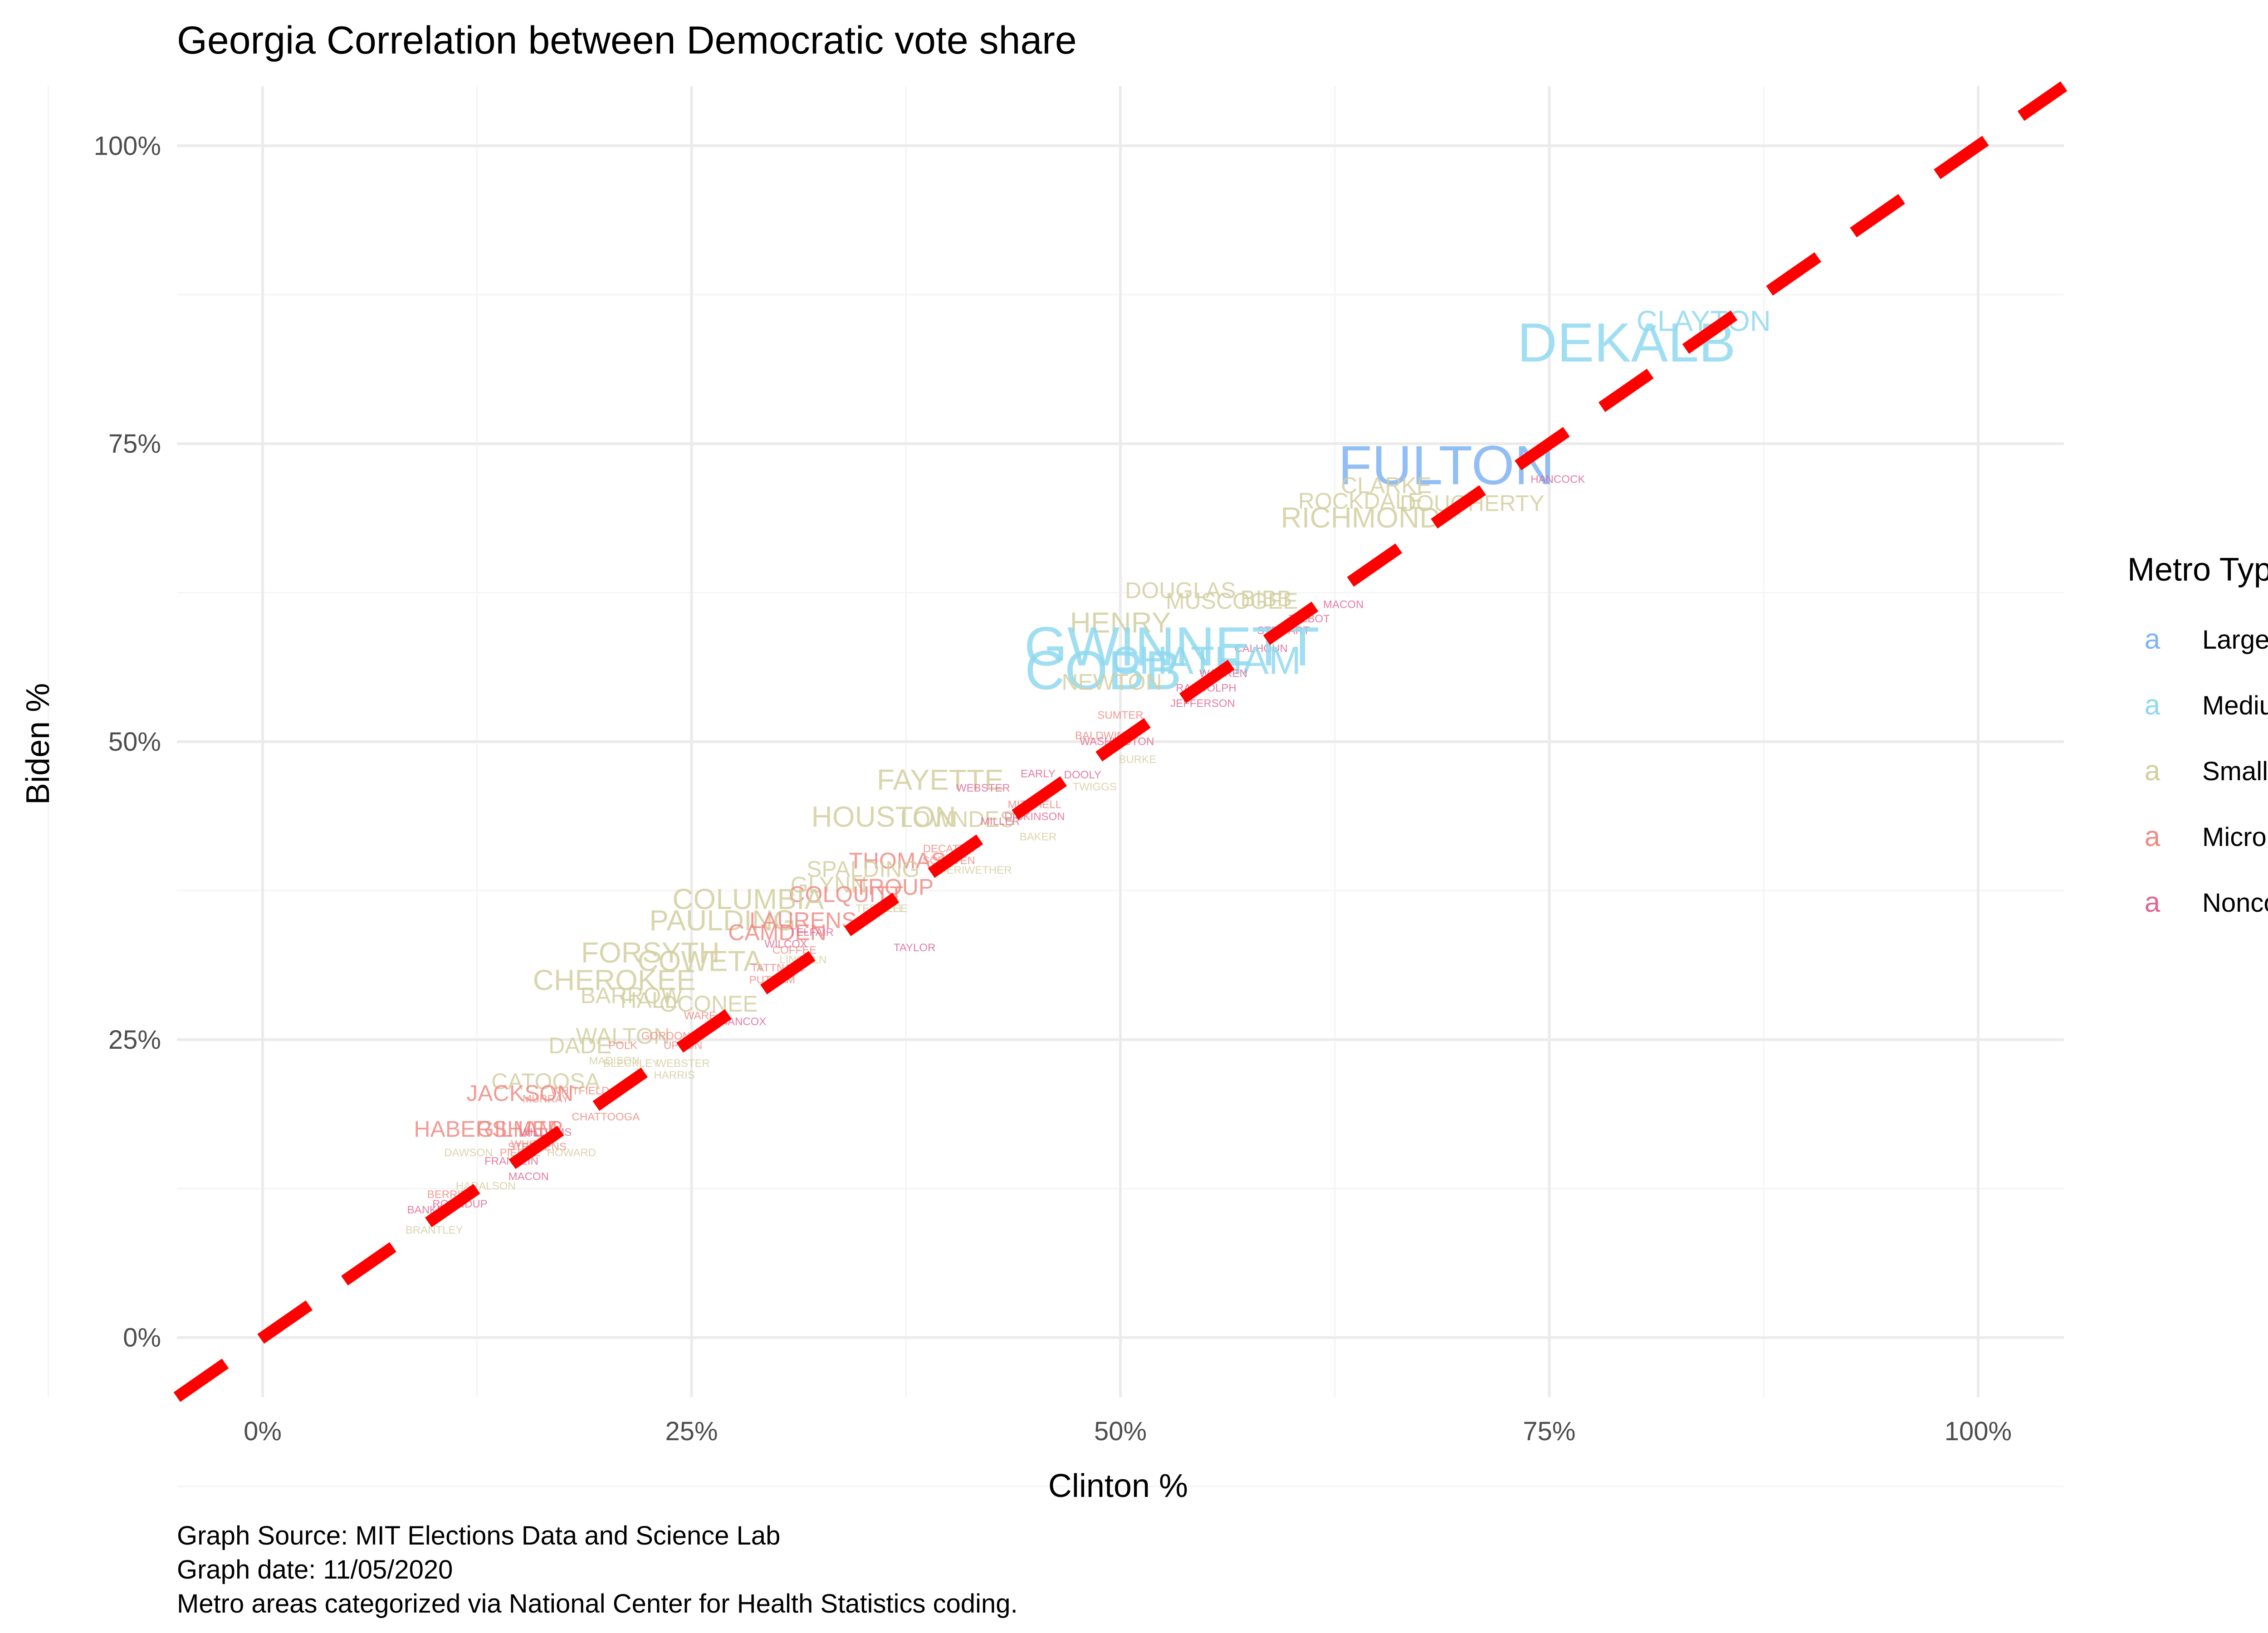  Describe the element at coordinates (606, 1117) in the screenshot. I see `county-label: CHATTOOGA` at that location.